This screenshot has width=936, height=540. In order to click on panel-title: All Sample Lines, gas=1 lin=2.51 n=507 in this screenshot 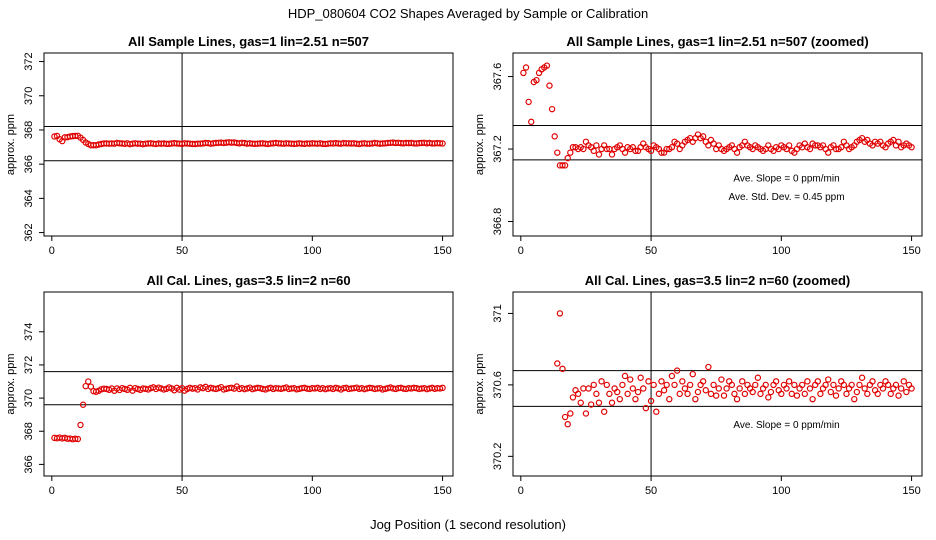, I will do `click(248, 41)`.